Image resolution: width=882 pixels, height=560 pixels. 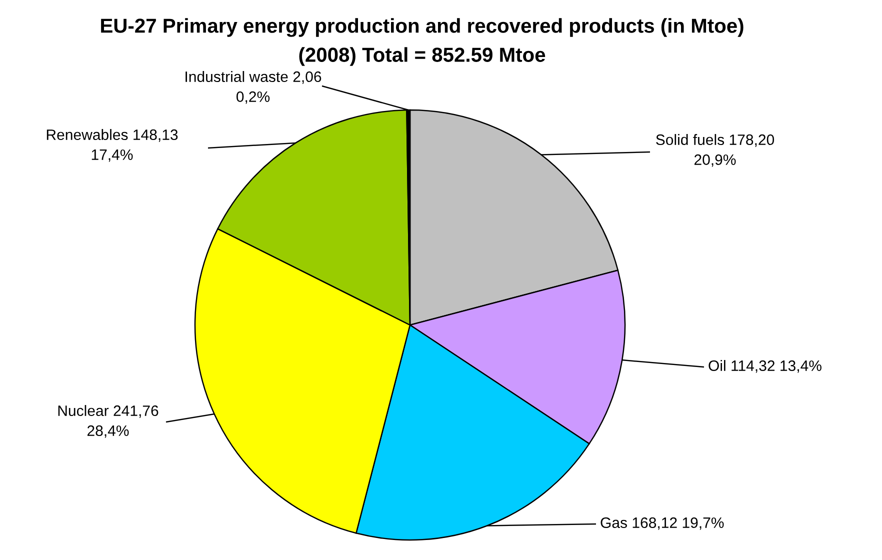 What do you see at coordinates (254, 87) in the screenshot?
I see `slice-label: Industrial waste 2,06 0,2%` at bounding box center [254, 87].